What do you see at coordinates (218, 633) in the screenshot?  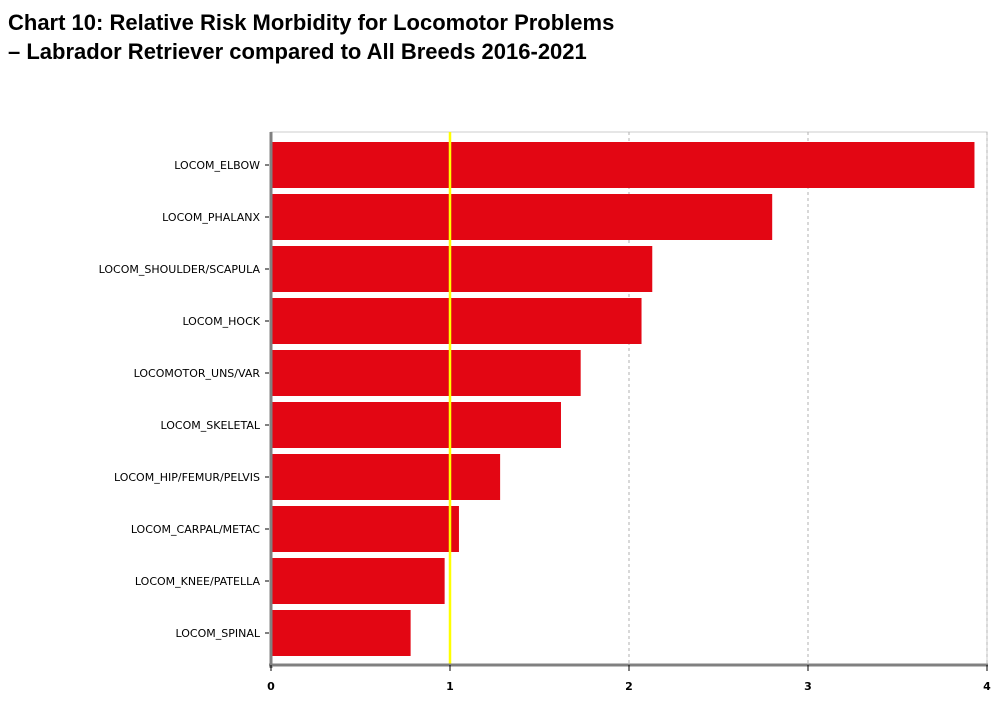 I see `y-tick-label-9: LOCOM_SPINAL` at bounding box center [218, 633].